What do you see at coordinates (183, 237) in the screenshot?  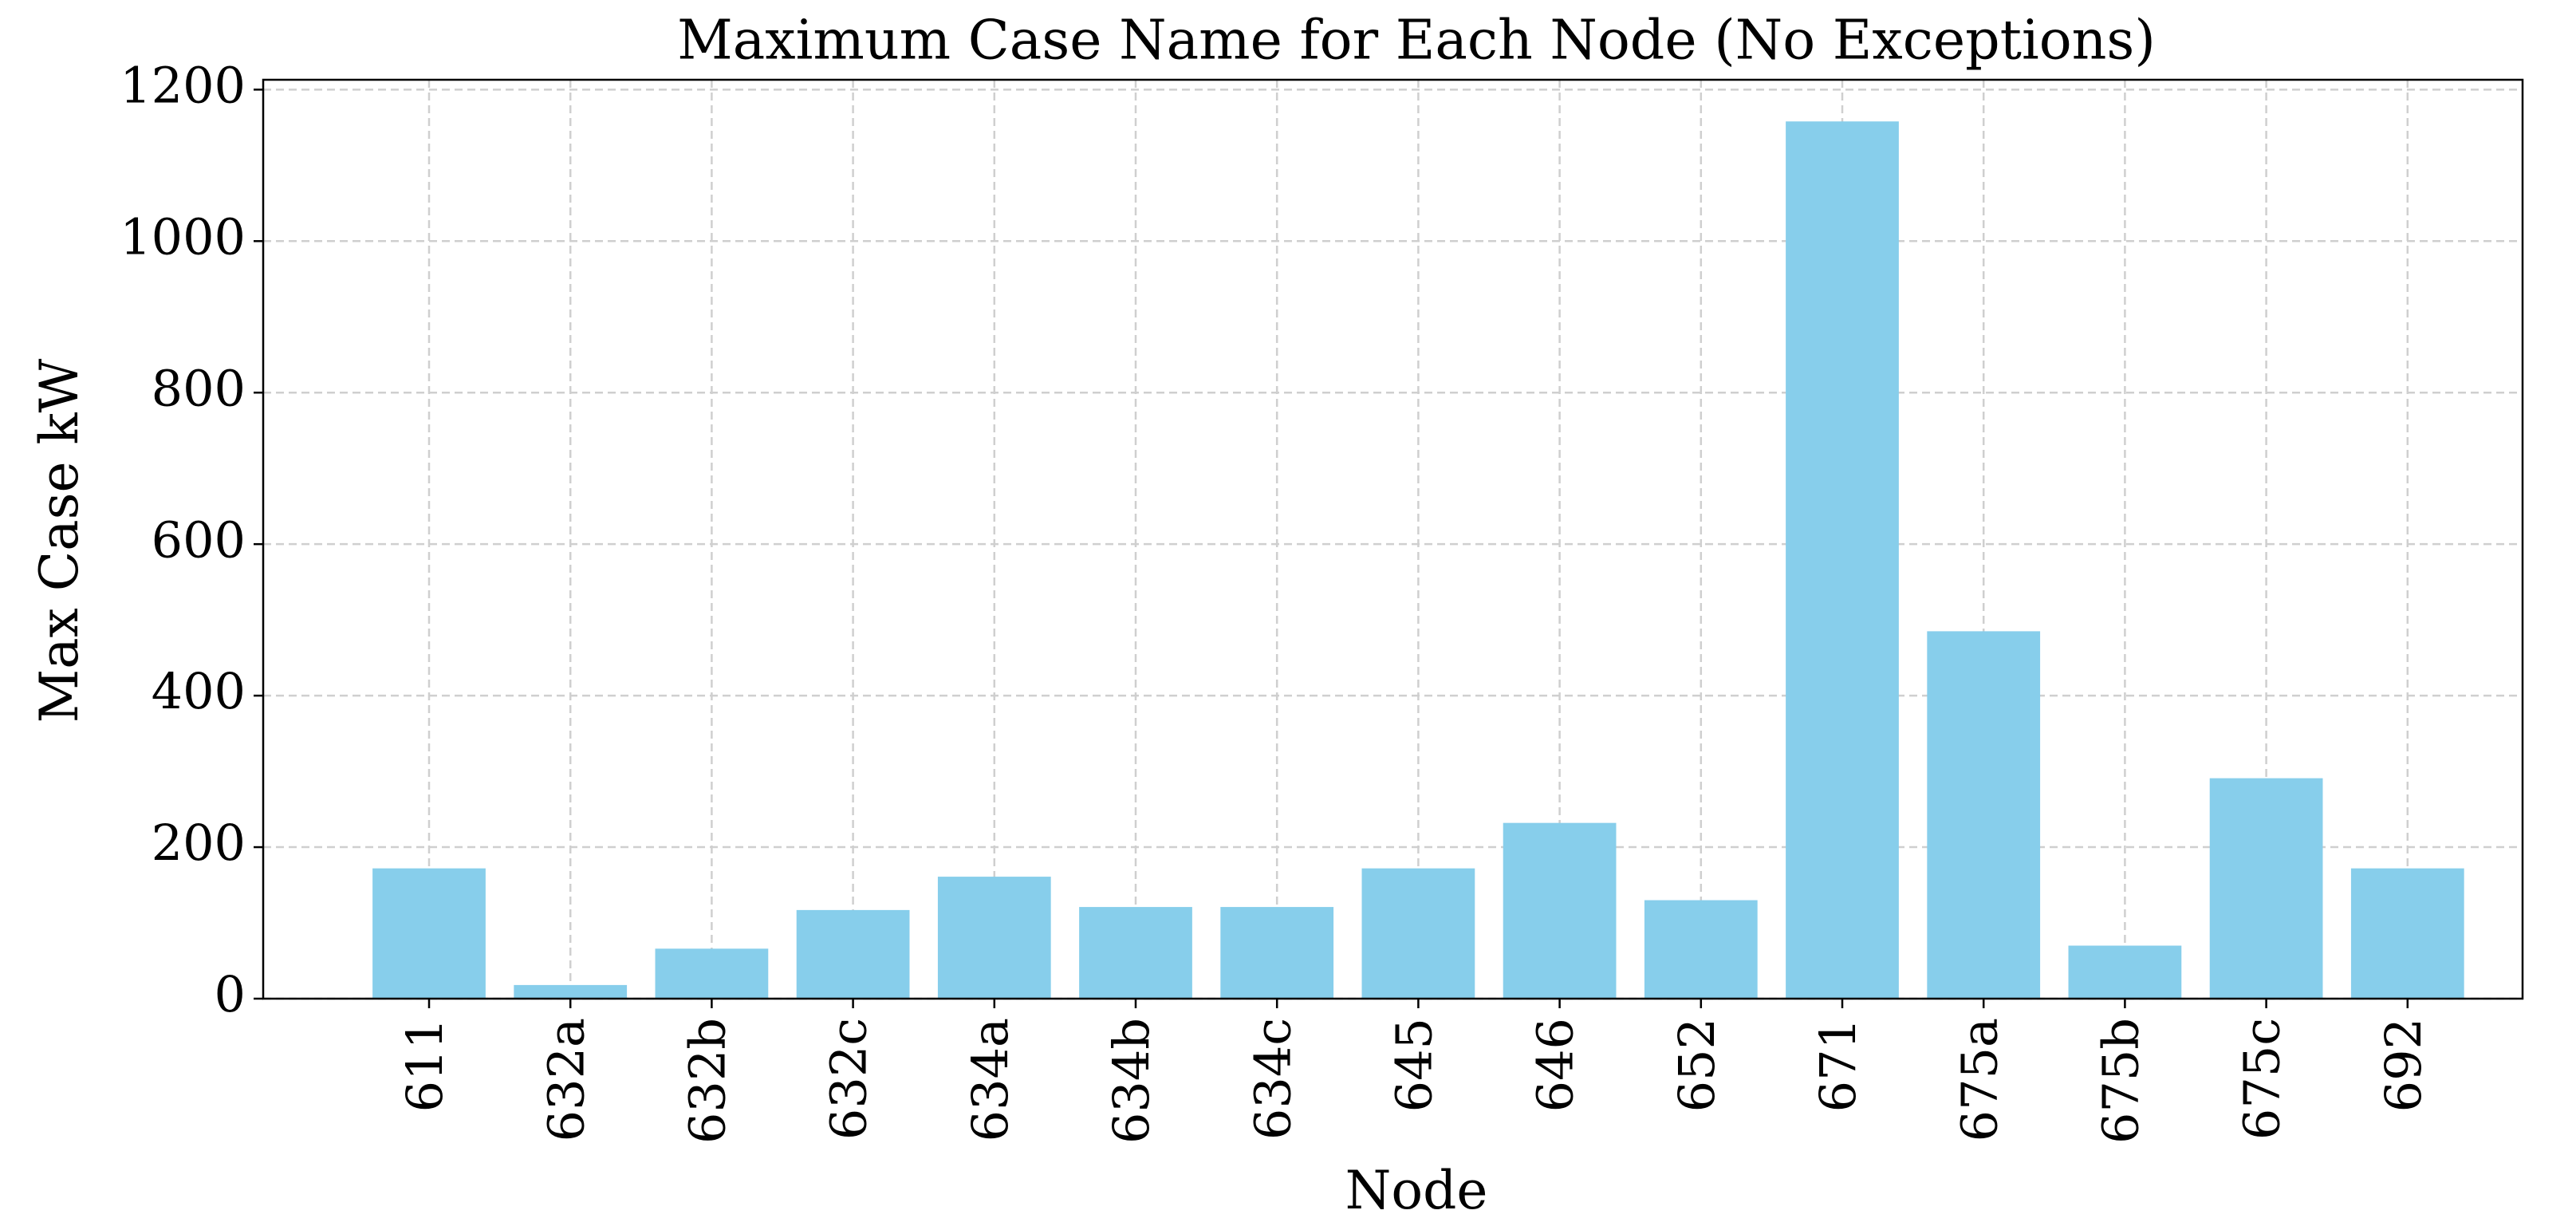 I see `y-tick-label: 1000` at bounding box center [183, 237].